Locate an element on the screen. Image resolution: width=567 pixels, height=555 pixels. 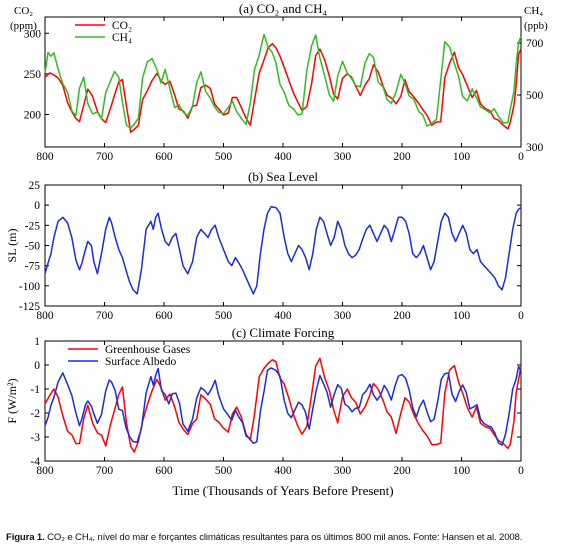
y-tick-label: -100 is located at coordinates (29, 287).